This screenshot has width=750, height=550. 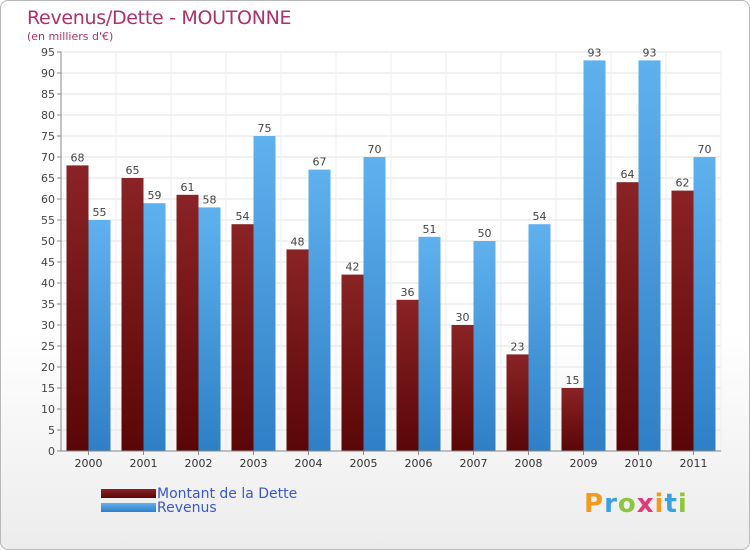 I want to click on x-tick-label: 2001, so click(x=144, y=463).